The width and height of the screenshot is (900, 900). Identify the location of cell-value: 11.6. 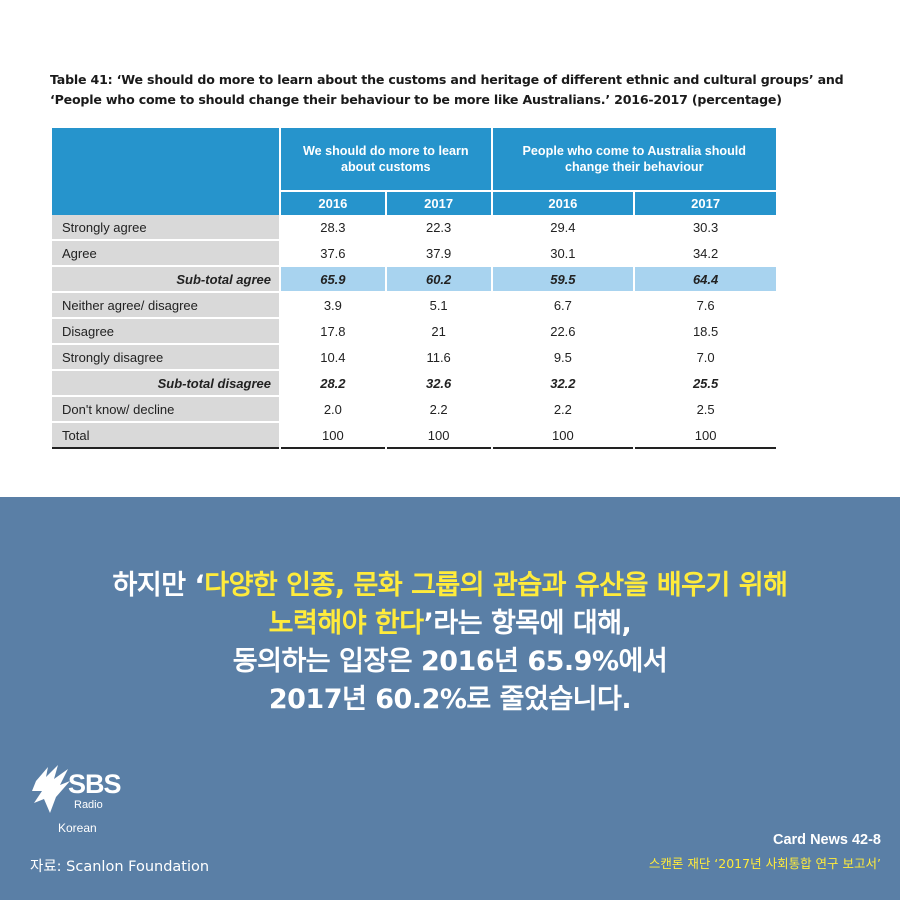
(438, 358).